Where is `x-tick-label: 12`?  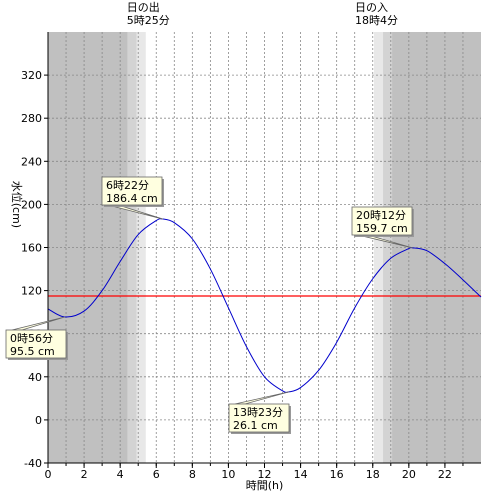 x-tick-label: 12 is located at coordinates (265, 474).